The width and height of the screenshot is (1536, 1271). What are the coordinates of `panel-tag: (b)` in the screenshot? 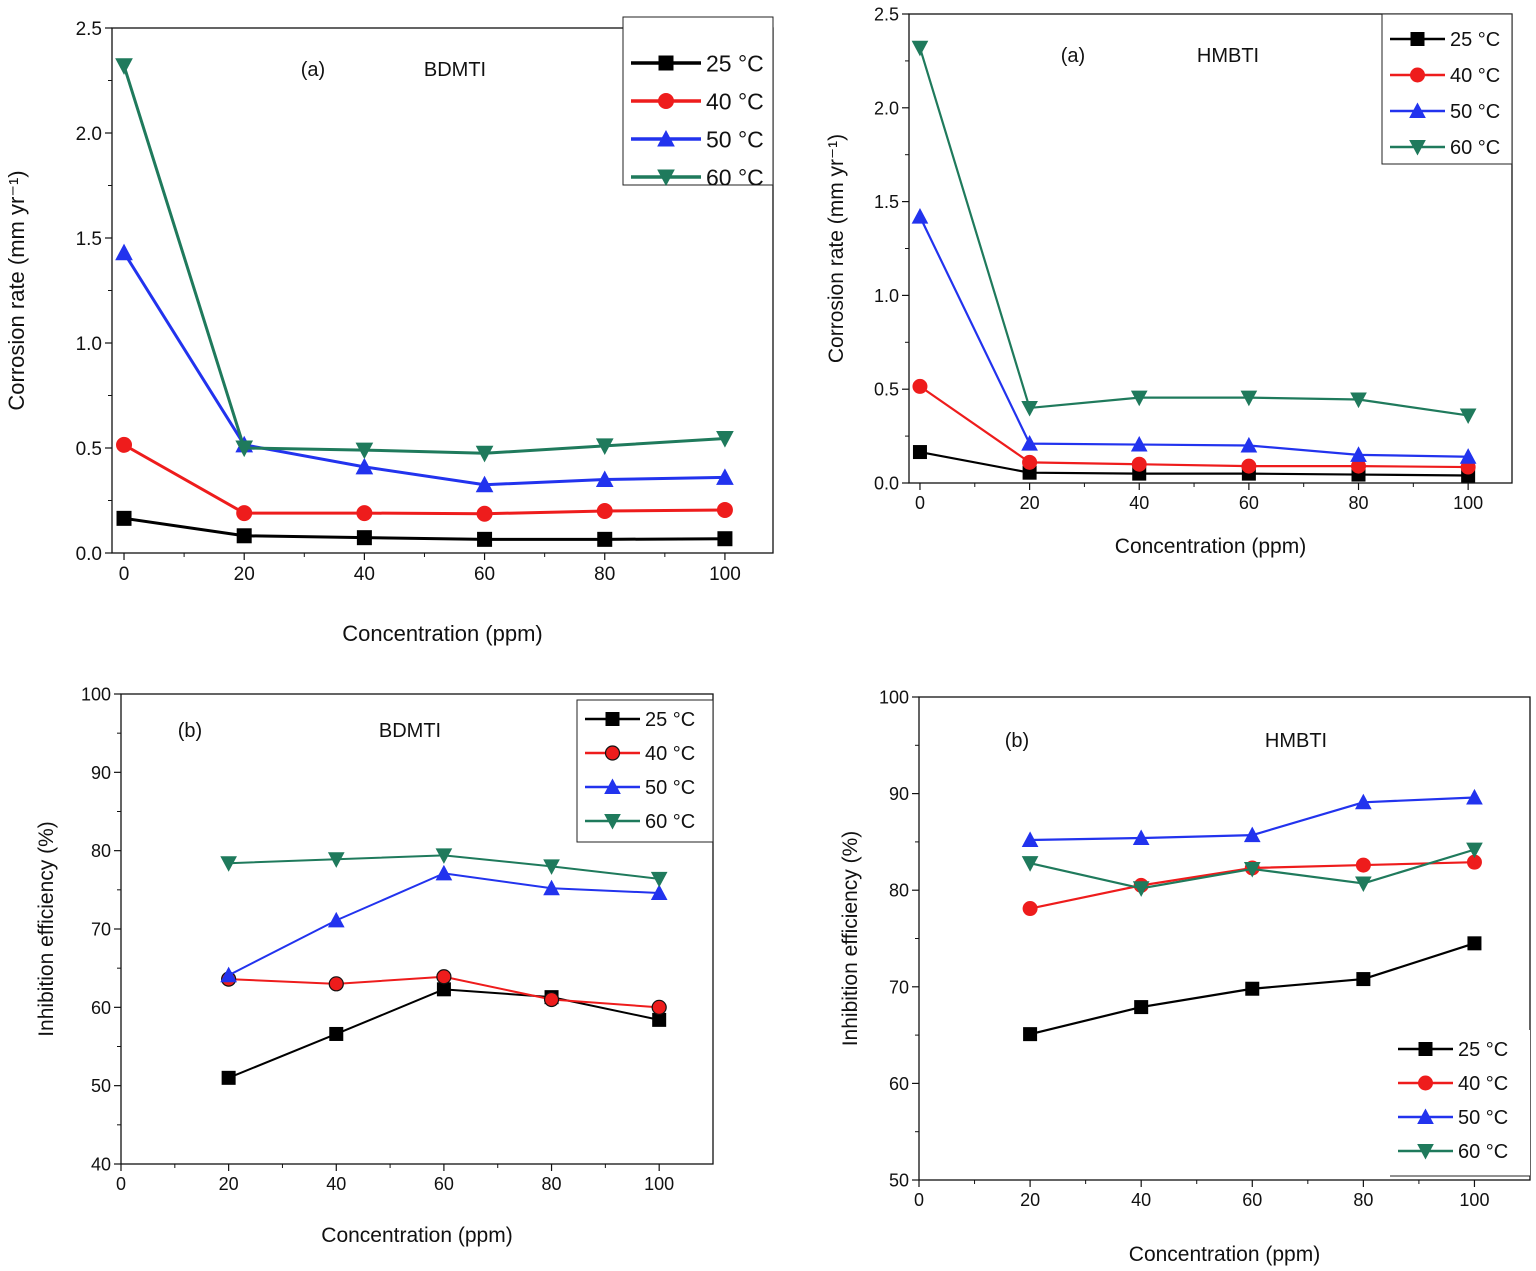 It's located at (1017, 741).